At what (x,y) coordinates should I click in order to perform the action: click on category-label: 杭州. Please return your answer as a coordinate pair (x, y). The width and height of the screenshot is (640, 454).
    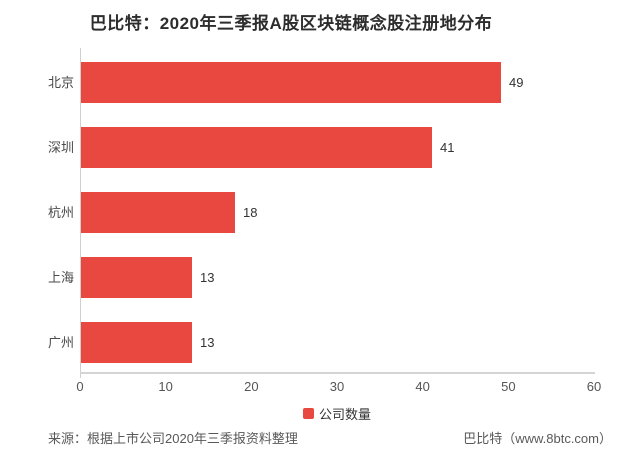
    Looking at the image, I should click on (60, 212).